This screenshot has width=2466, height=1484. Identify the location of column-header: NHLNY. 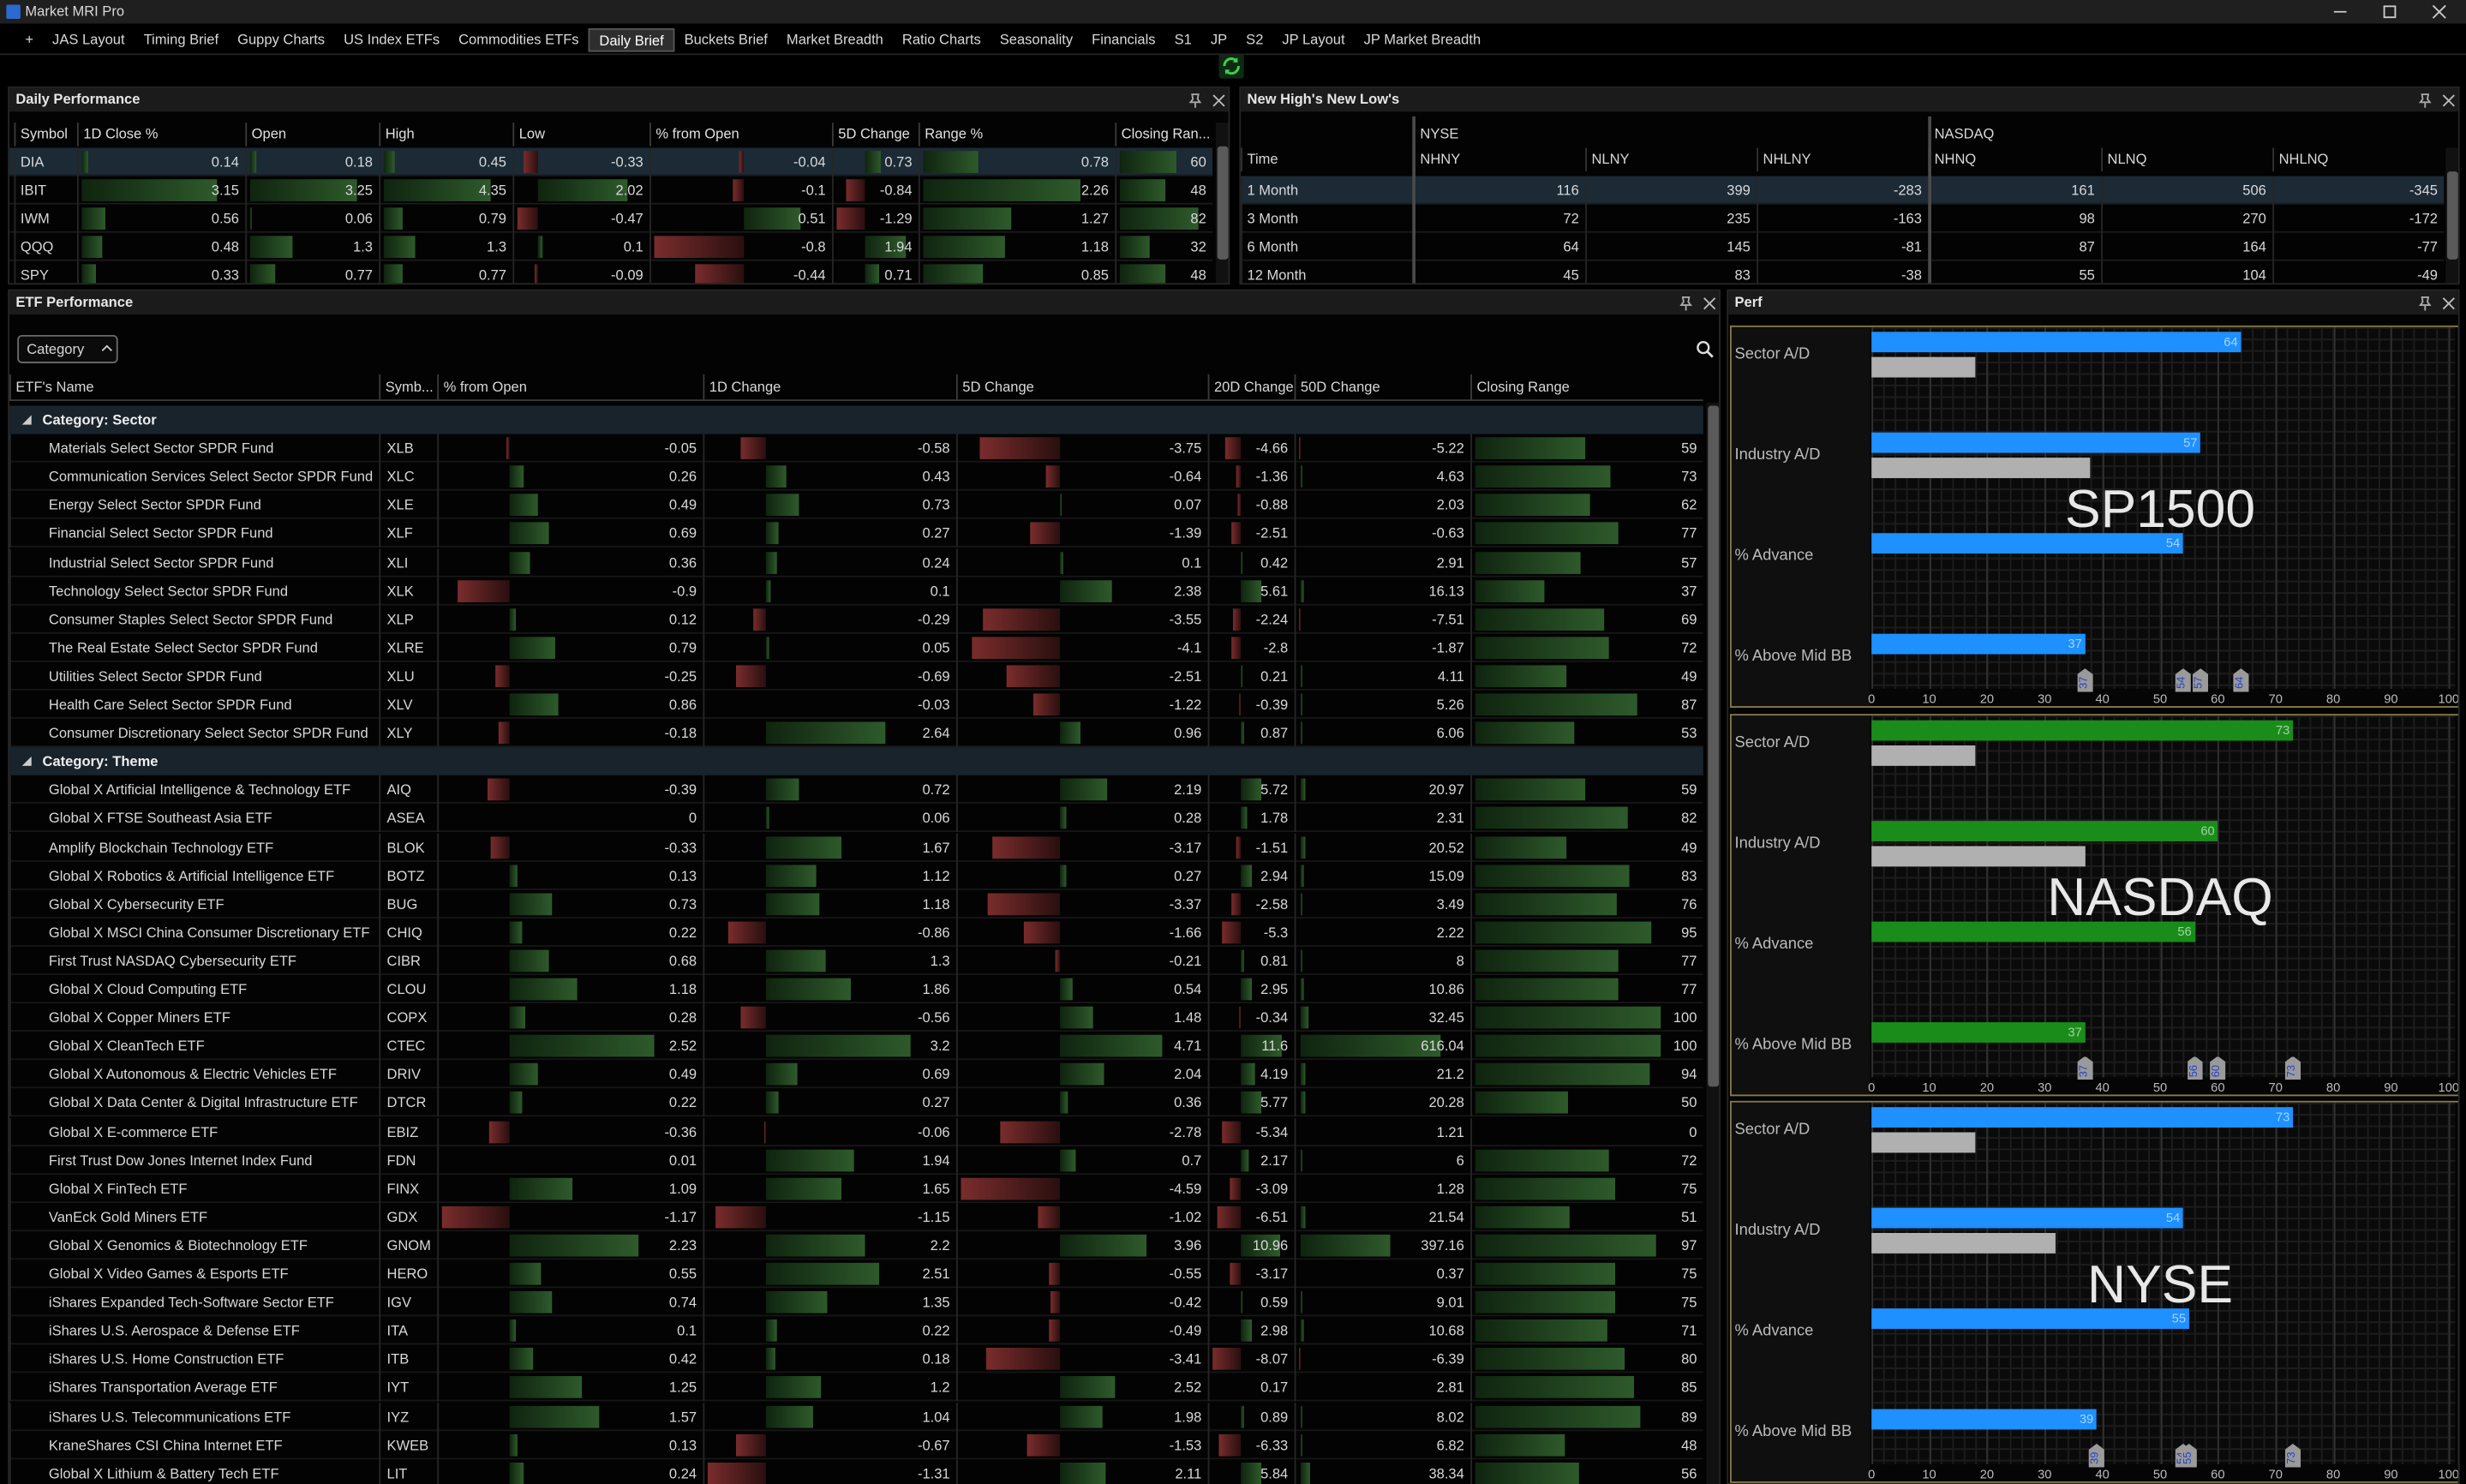
(1843, 159).